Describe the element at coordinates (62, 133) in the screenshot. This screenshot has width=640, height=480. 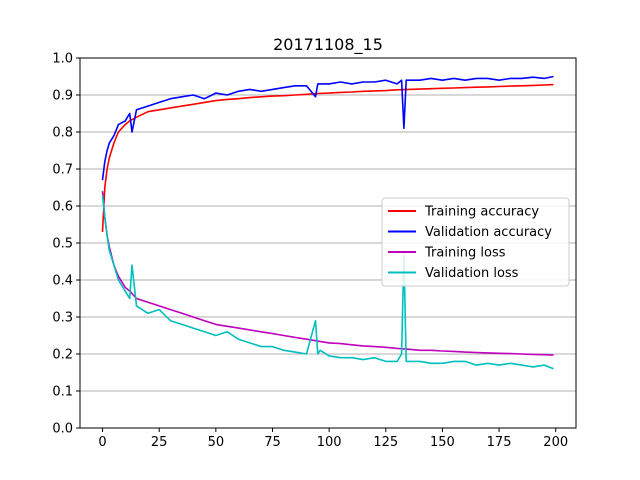
I see `y-tick-label: 0.8` at that location.